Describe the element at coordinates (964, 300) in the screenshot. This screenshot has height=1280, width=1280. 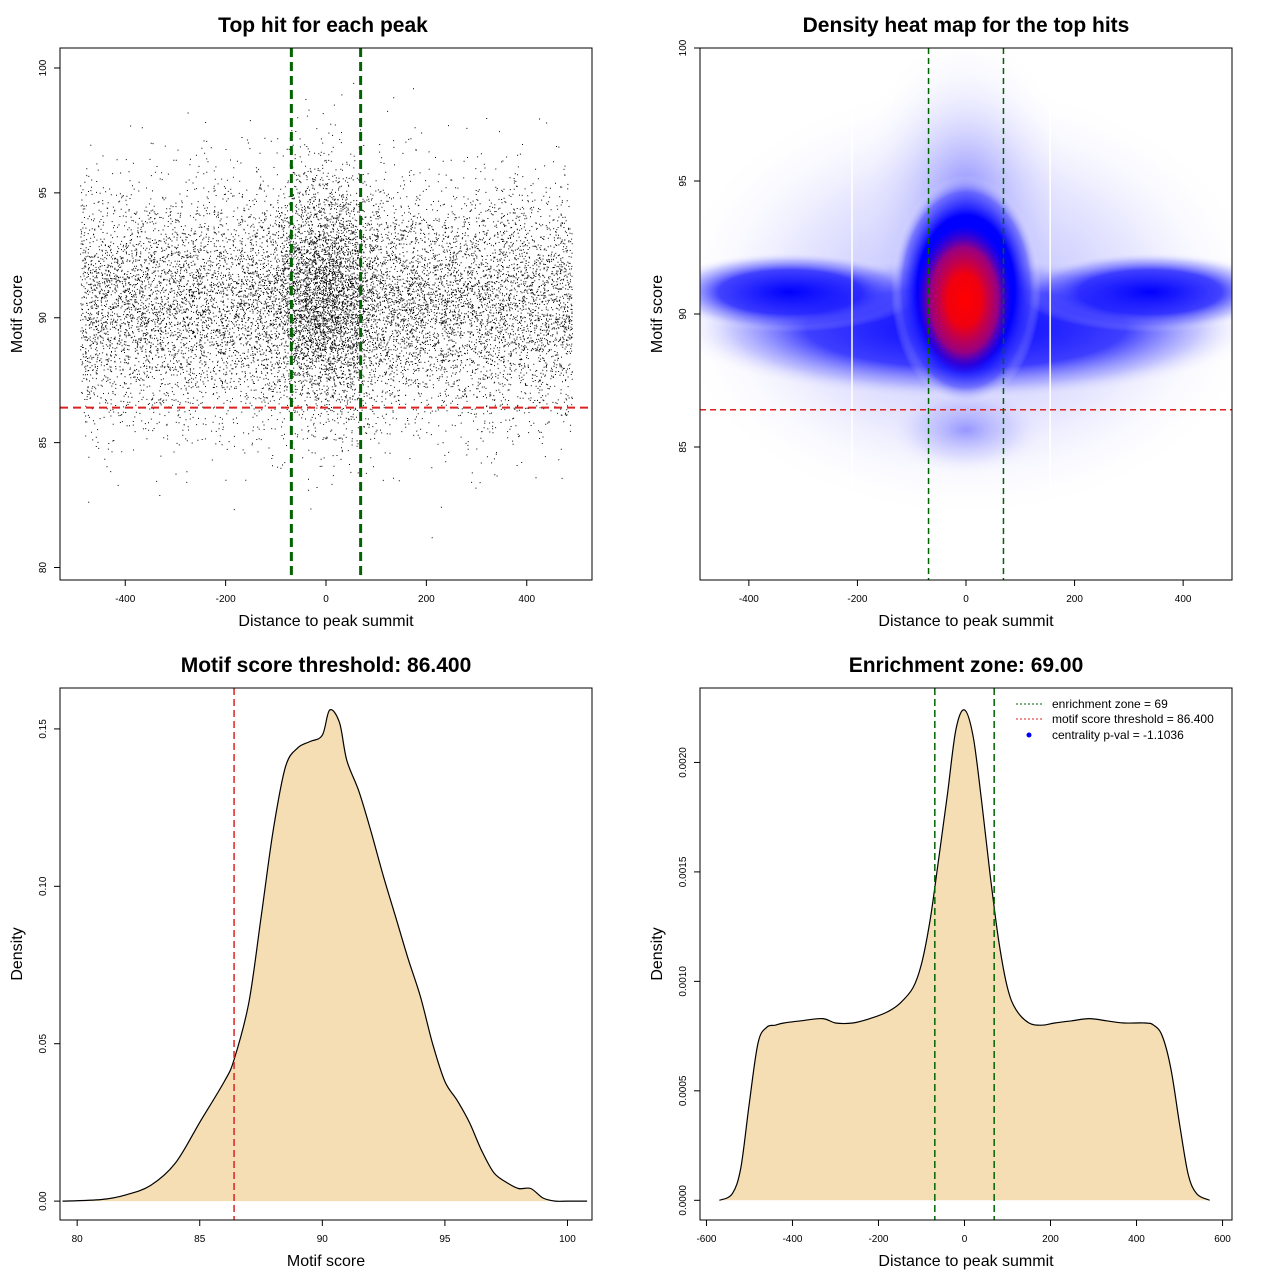
I see `heatmap-hotspot` at that location.